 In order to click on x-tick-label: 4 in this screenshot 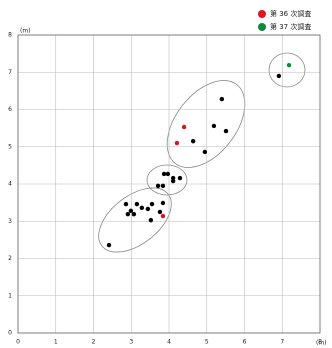, I will do `click(169, 342)`.